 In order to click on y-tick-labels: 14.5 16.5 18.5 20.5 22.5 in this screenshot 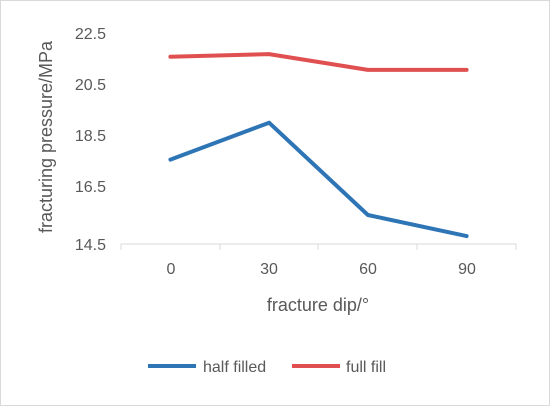, I will do `click(90, 140)`.